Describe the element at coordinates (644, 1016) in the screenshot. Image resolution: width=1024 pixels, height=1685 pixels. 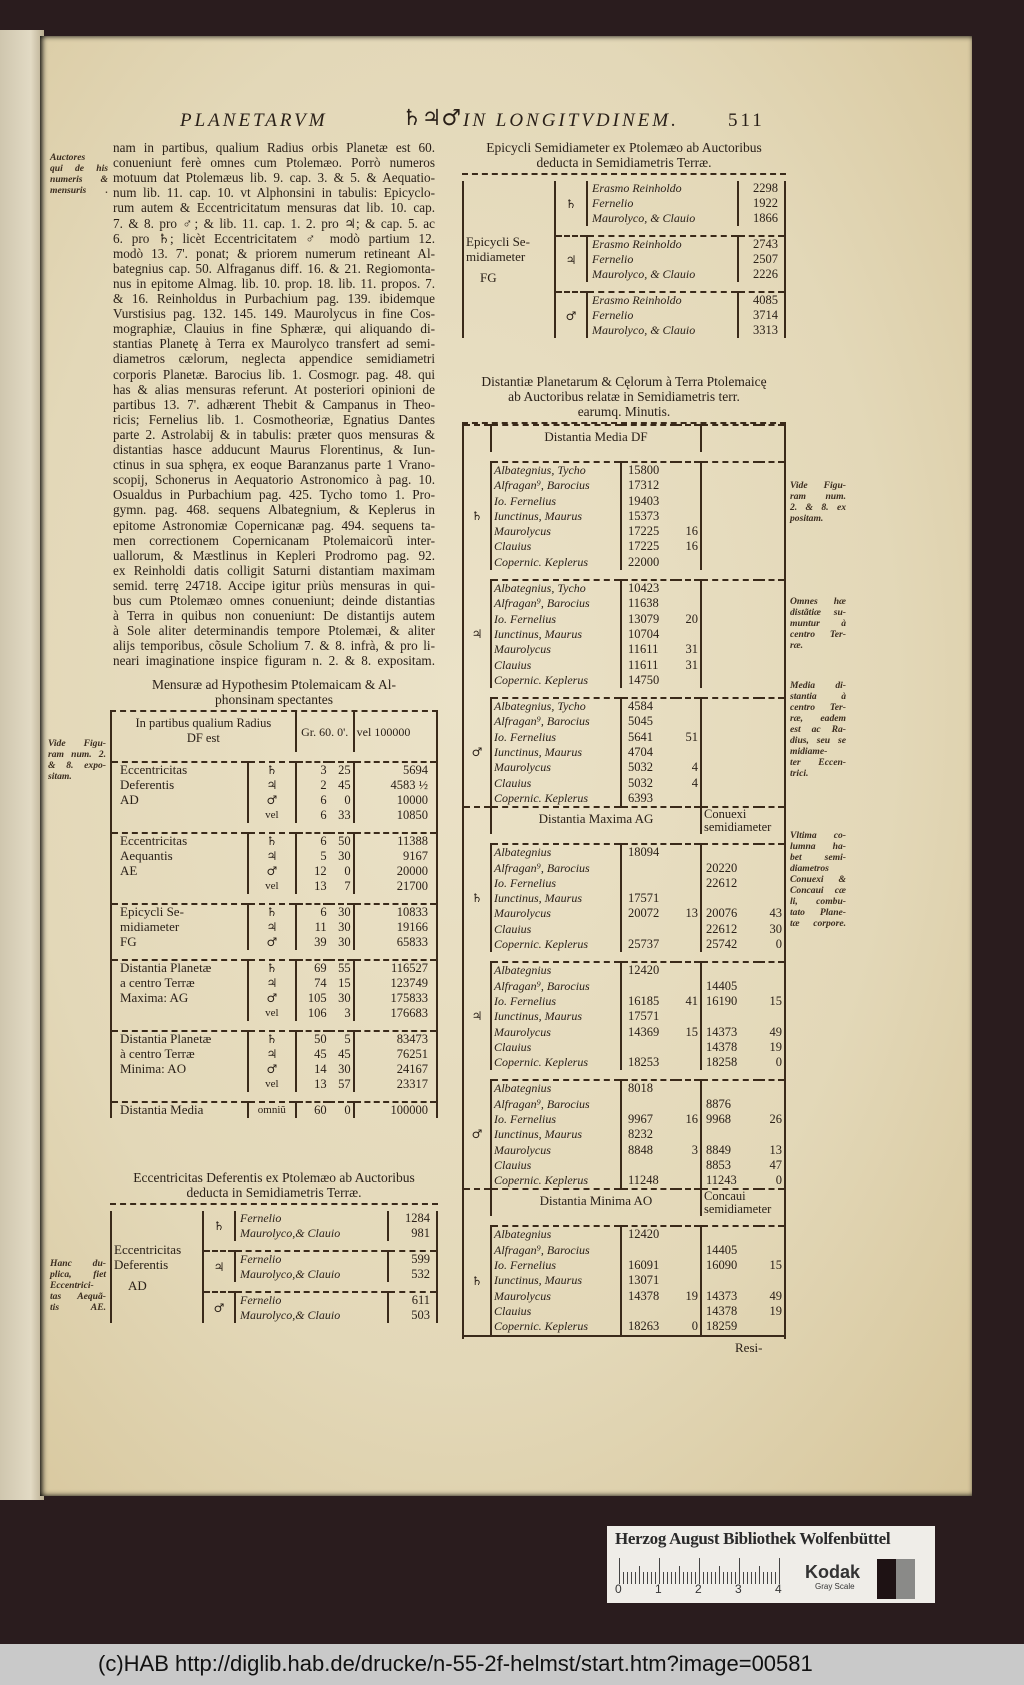
I see `value: 17571` at that location.